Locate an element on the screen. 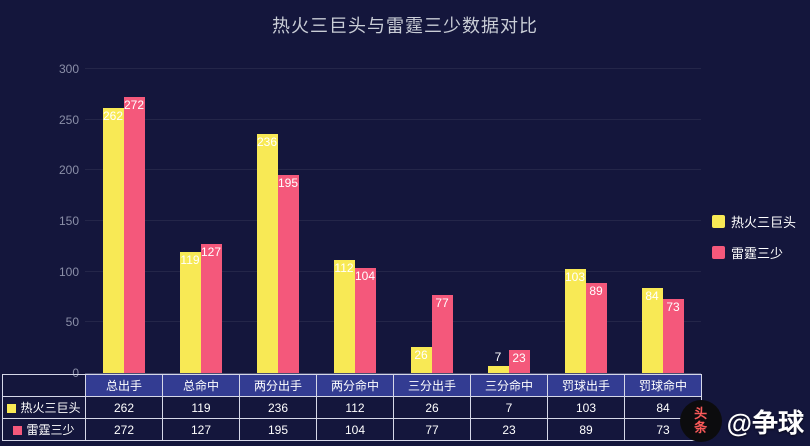 This screenshot has height=446, width=810. bar-value-label: 73 is located at coordinates (673, 307).